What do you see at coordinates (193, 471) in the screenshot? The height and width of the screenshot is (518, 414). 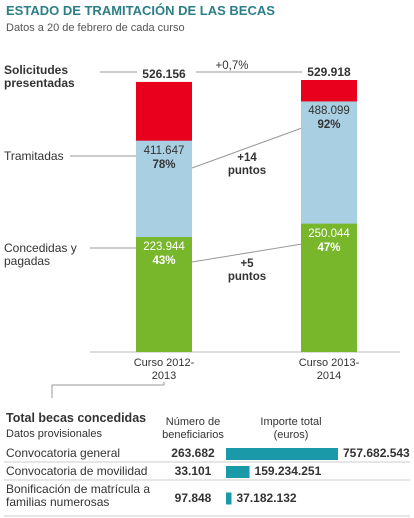 I see `beneficiaries: 33.101` at bounding box center [193, 471].